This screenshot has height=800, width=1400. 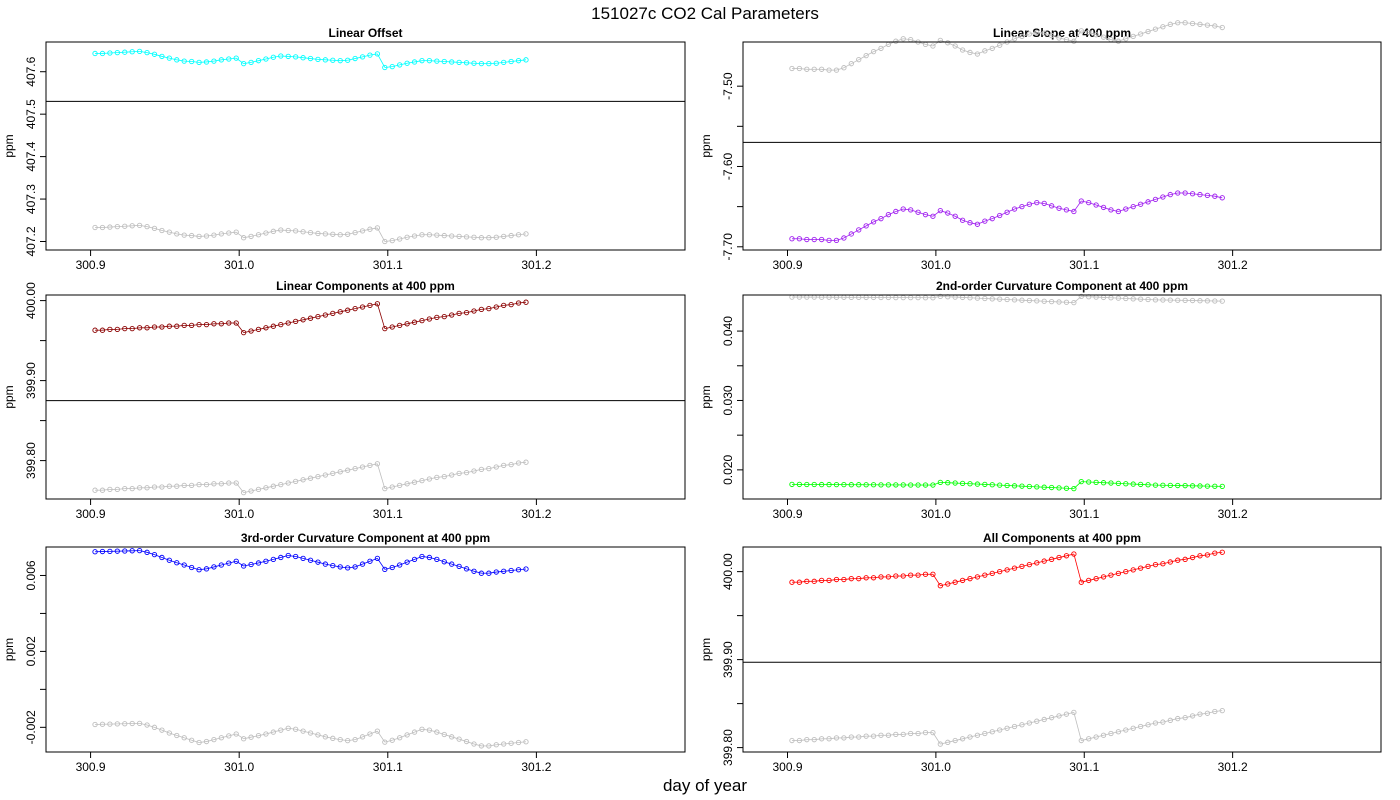 I want to click on y-axis-label: ppm, so click(x=9, y=649).